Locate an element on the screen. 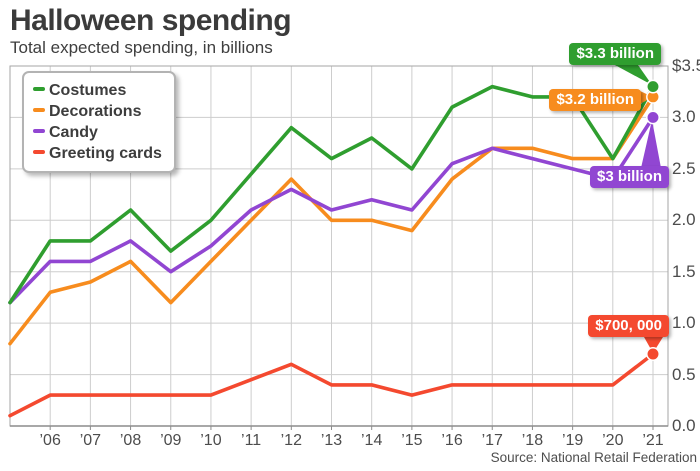 The width and height of the screenshot is (700, 471). legend-item-candy: Candy is located at coordinates (97, 132).